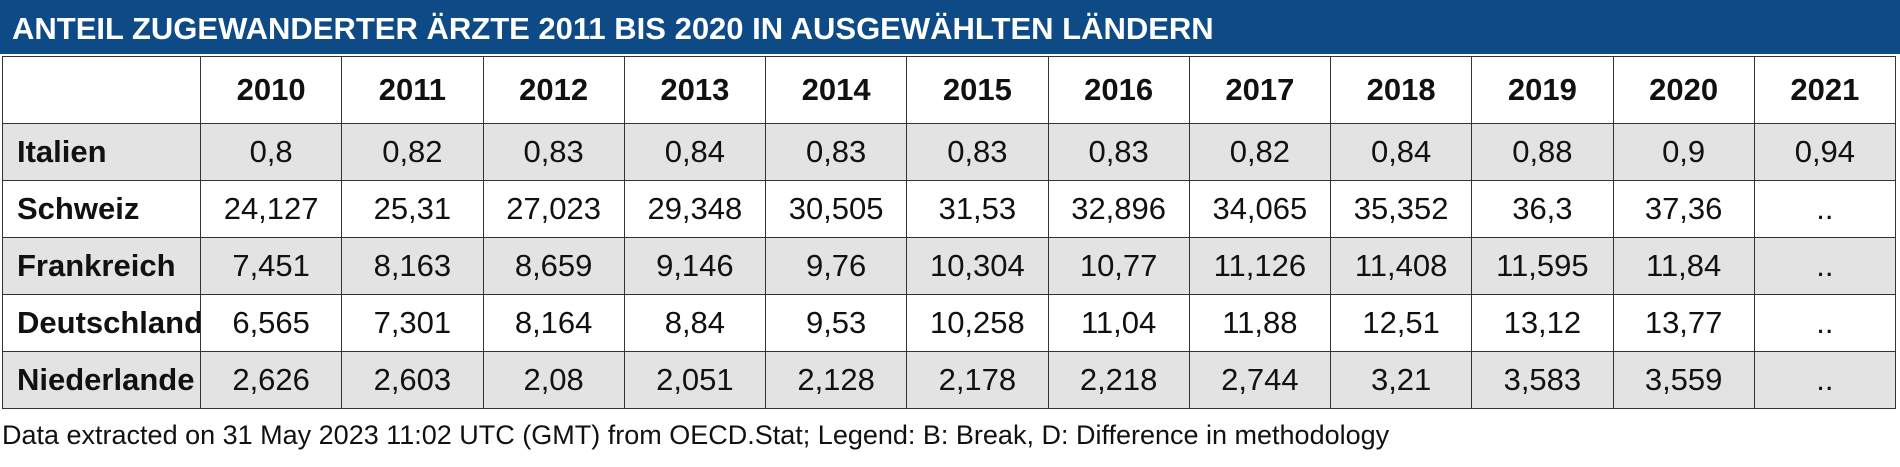 The height and width of the screenshot is (467, 1900). What do you see at coordinates (412, 90) in the screenshot?
I see `column-header: 2011` at bounding box center [412, 90].